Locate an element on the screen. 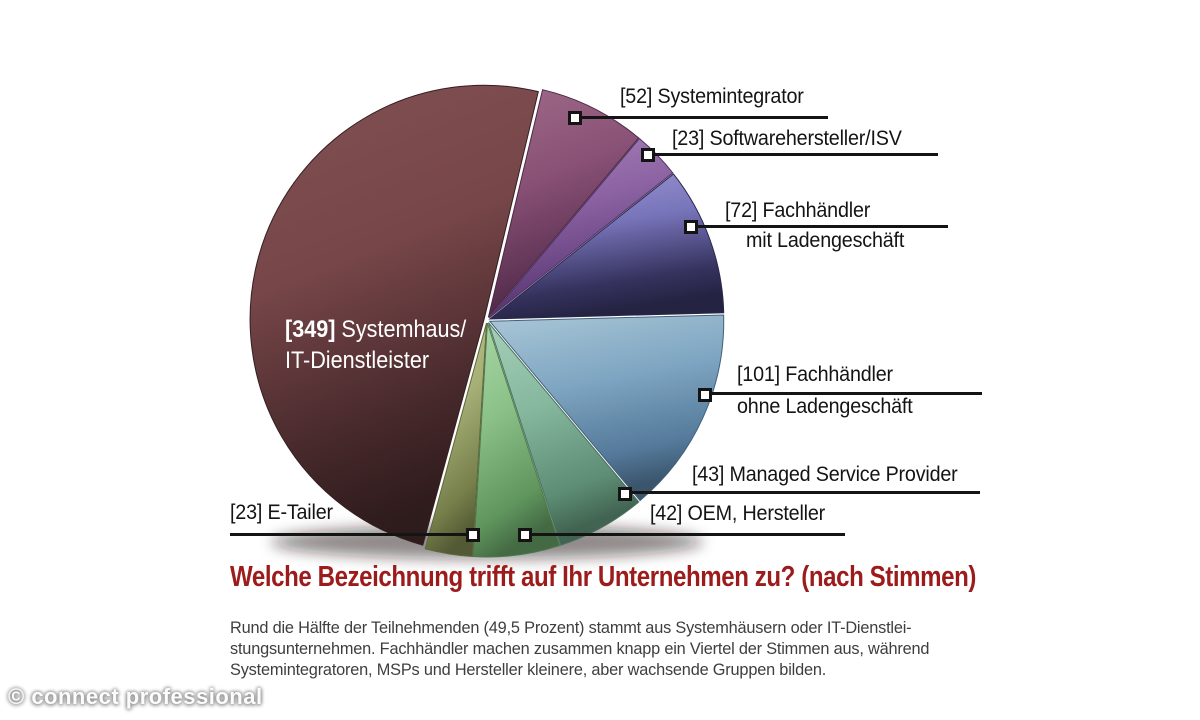  callout-line-managed-service-provider is located at coordinates (806, 492).